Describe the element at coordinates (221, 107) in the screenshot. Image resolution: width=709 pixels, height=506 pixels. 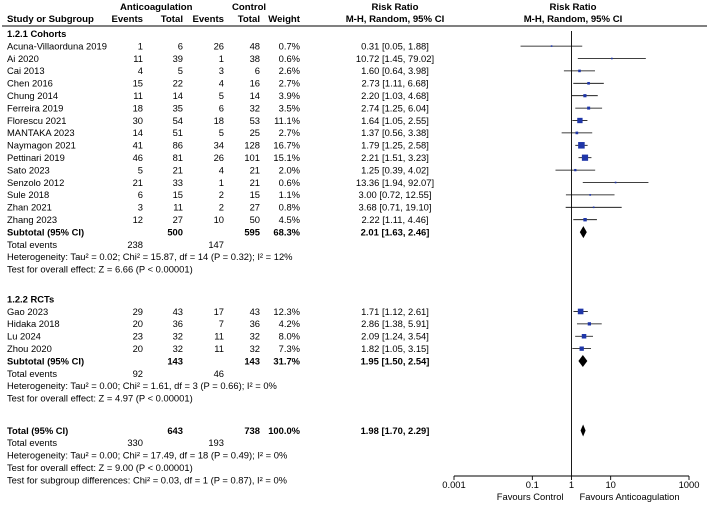
I see `study-events-2: 6` at that location.